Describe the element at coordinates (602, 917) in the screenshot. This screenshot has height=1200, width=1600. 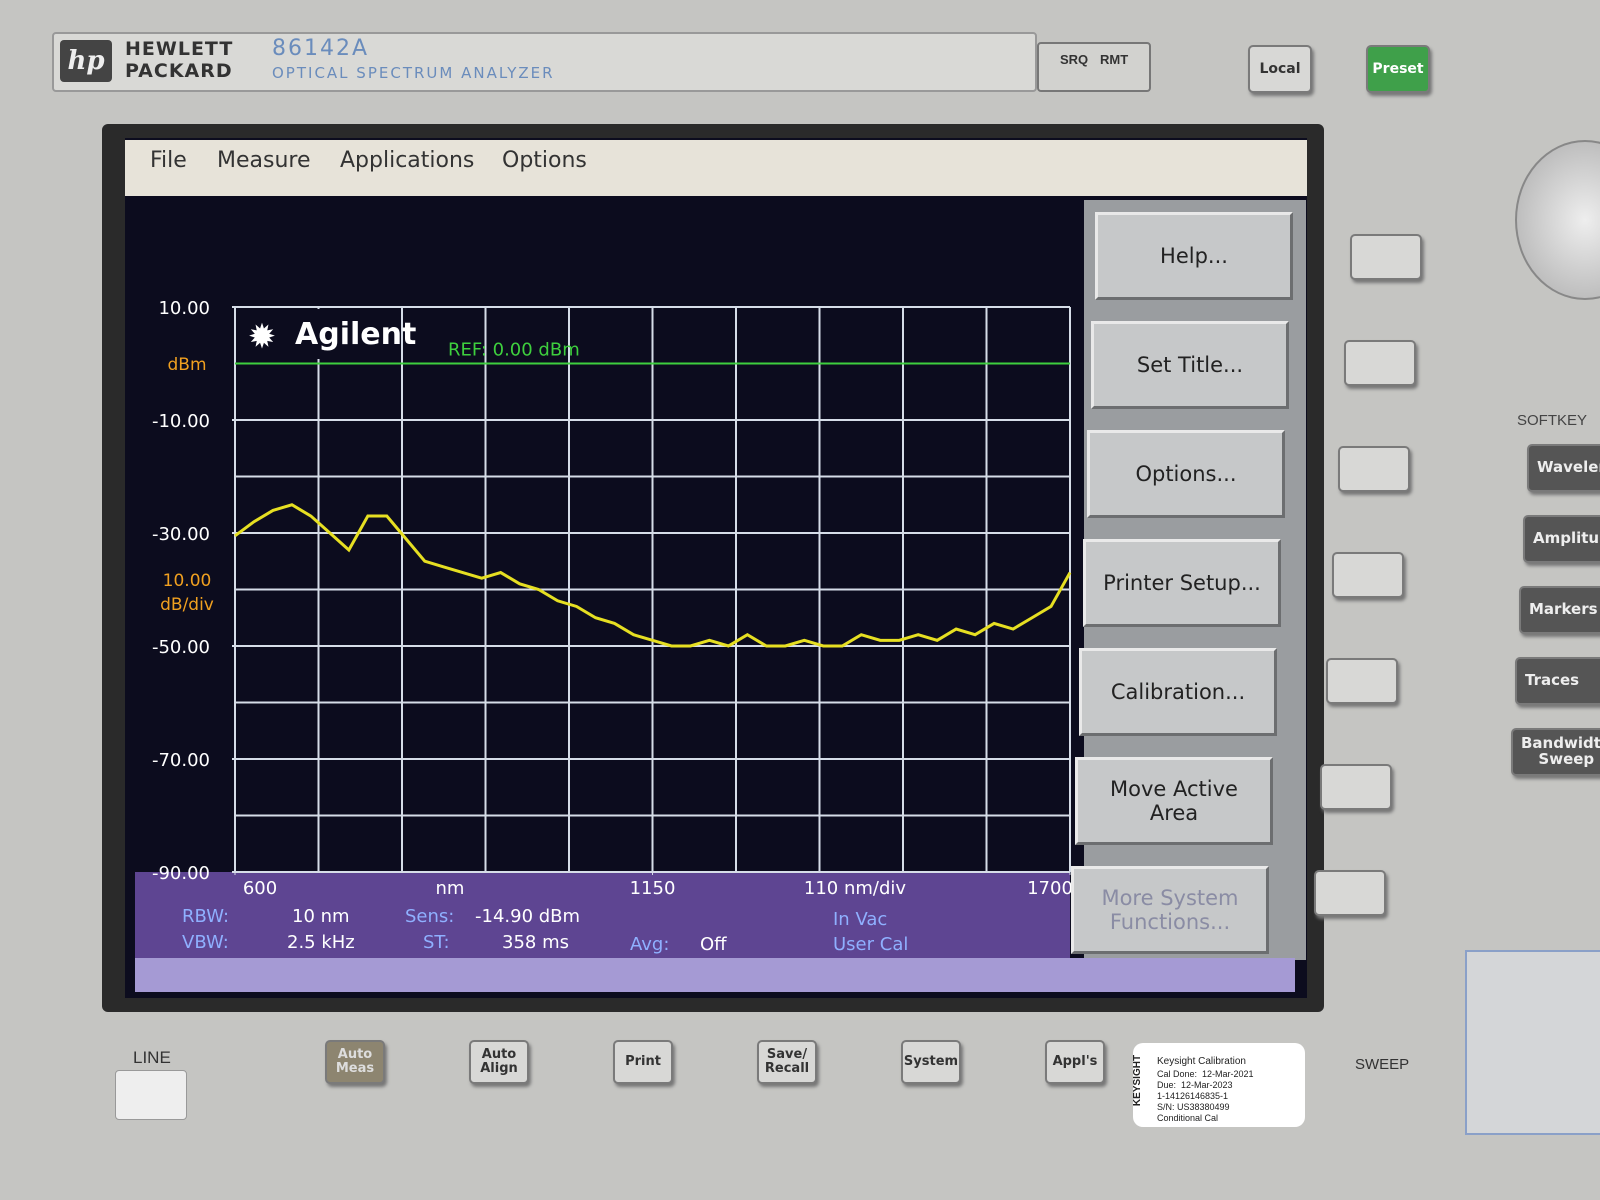
I see `info-strip` at that location.